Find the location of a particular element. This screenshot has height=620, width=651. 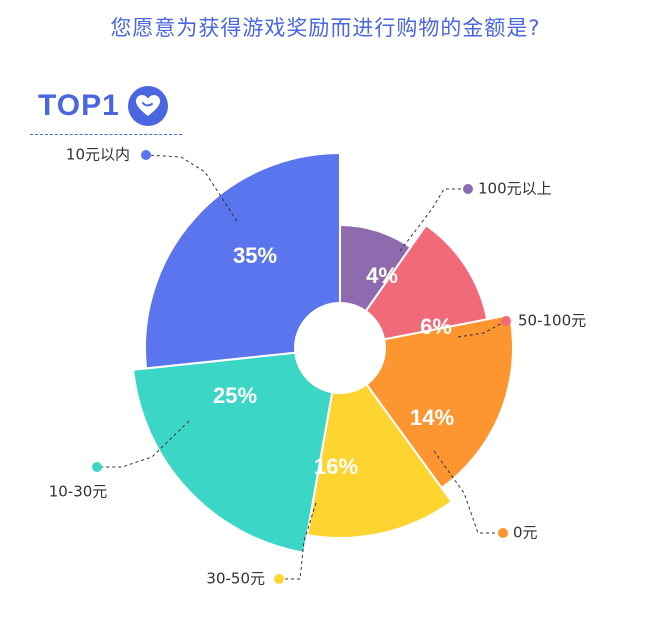

category-label-3: 30-50元 is located at coordinates (235, 579).